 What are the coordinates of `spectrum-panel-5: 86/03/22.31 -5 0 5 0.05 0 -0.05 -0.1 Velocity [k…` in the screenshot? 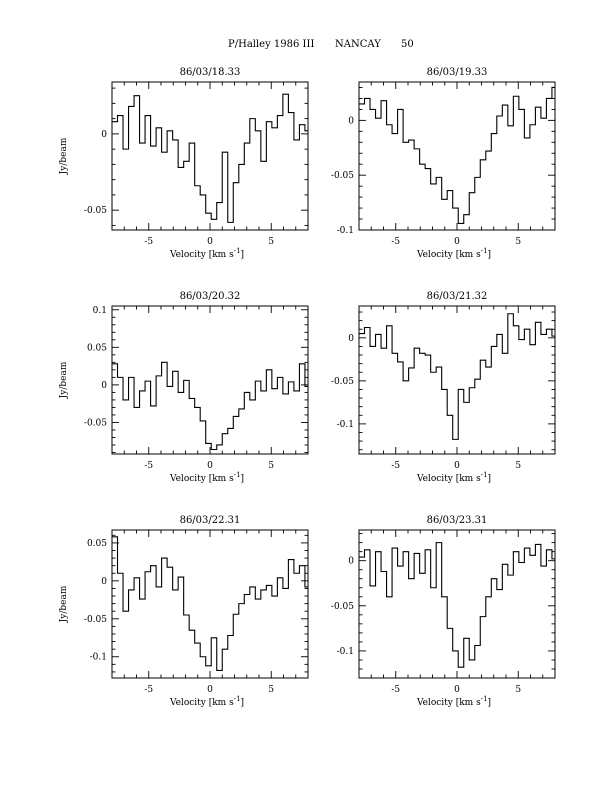 It's located at (184, 611).